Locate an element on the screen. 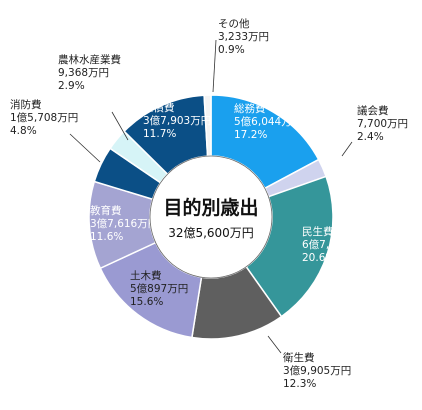 This screenshot has height=410, width=422. slice-label-amount: 7,700万円 is located at coordinates (382, 124).